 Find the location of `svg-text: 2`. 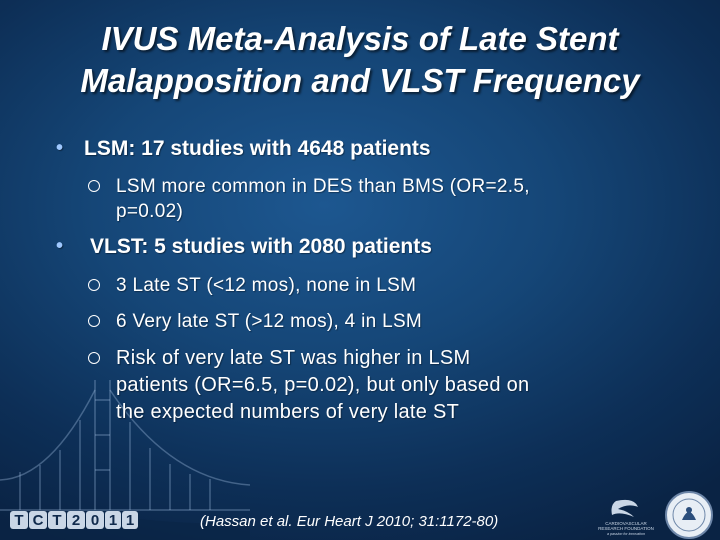

svg-text: 2 is located at coordinates (76, 520).